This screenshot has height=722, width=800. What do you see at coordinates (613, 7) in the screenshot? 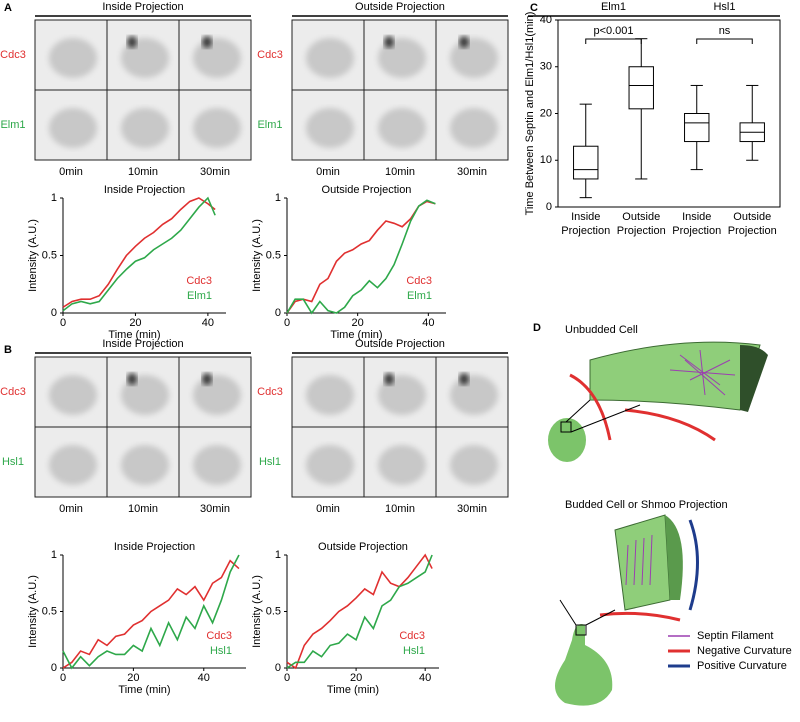
I see `group-label: Elm1` at bounding box center [613, 7].